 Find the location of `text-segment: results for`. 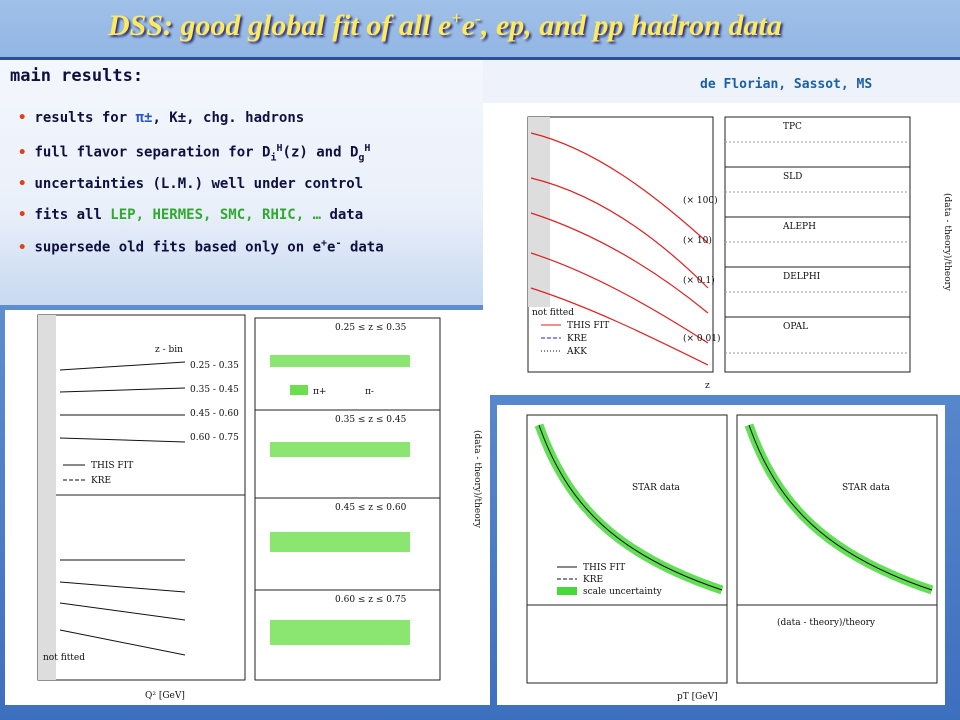

text-segment: results for is located at coordinates (85, 118).